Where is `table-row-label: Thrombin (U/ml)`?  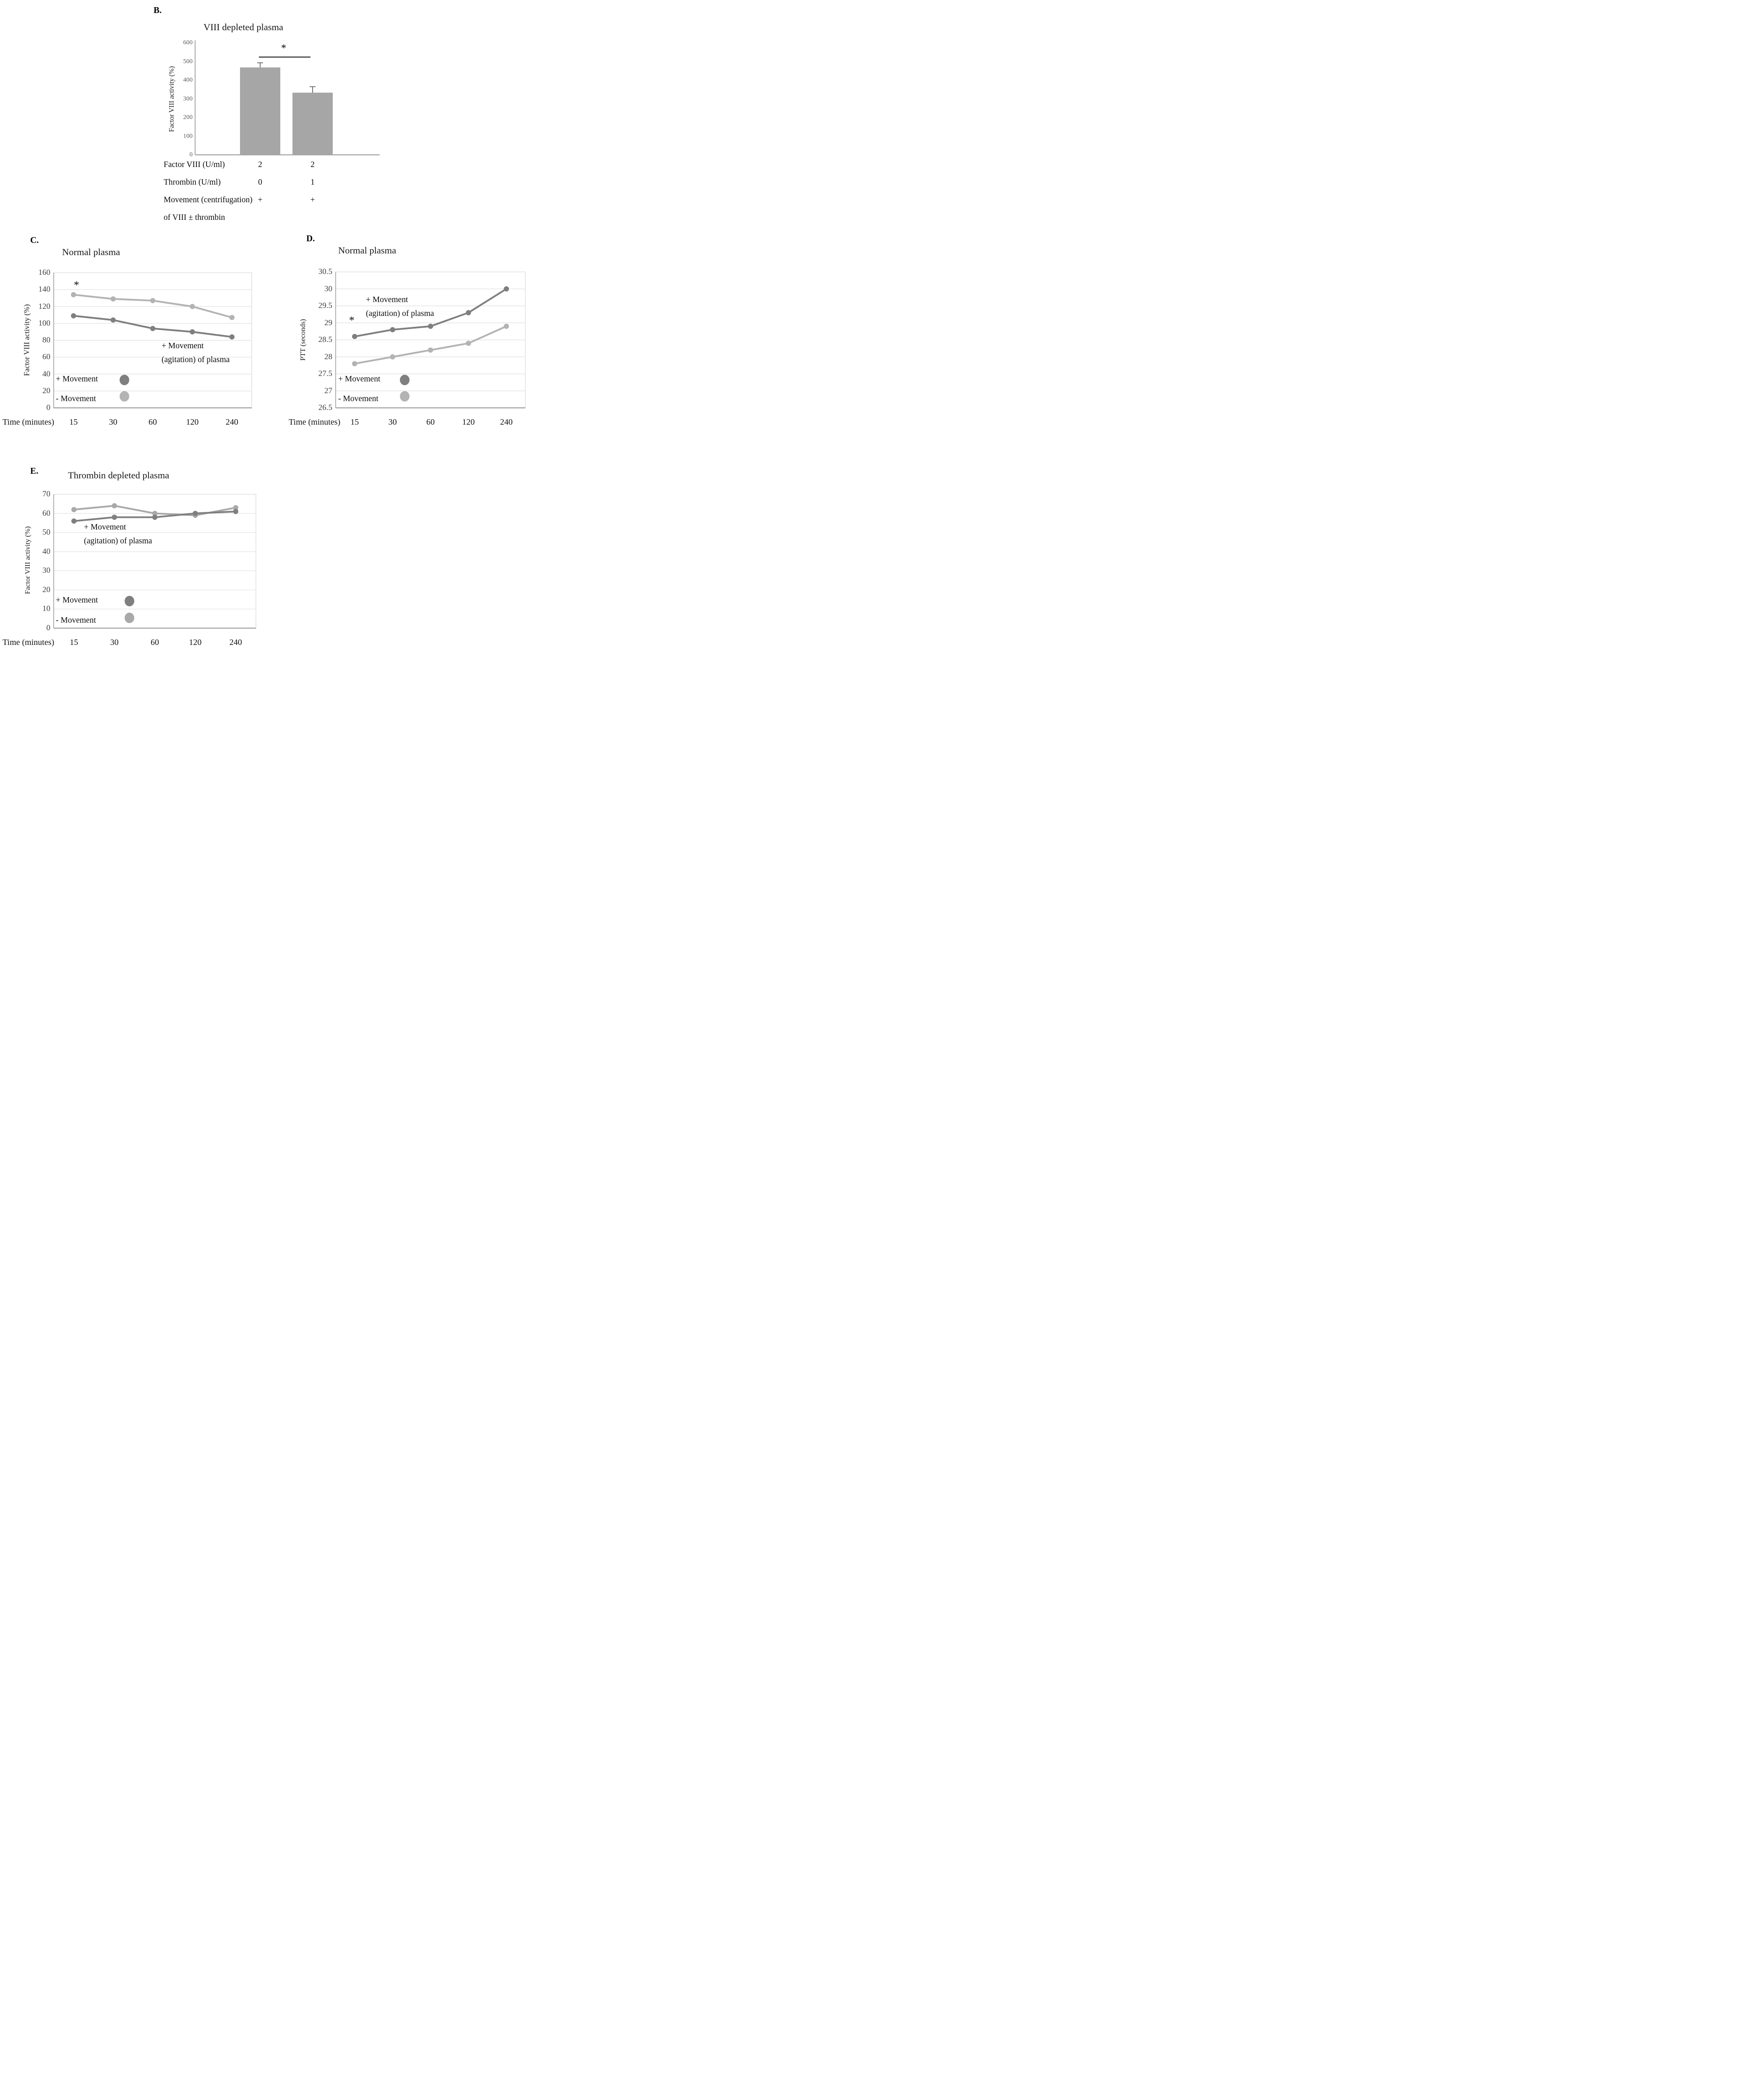 table-row-label: Thrombin (U/ml) is located at coordinates (192, 182).